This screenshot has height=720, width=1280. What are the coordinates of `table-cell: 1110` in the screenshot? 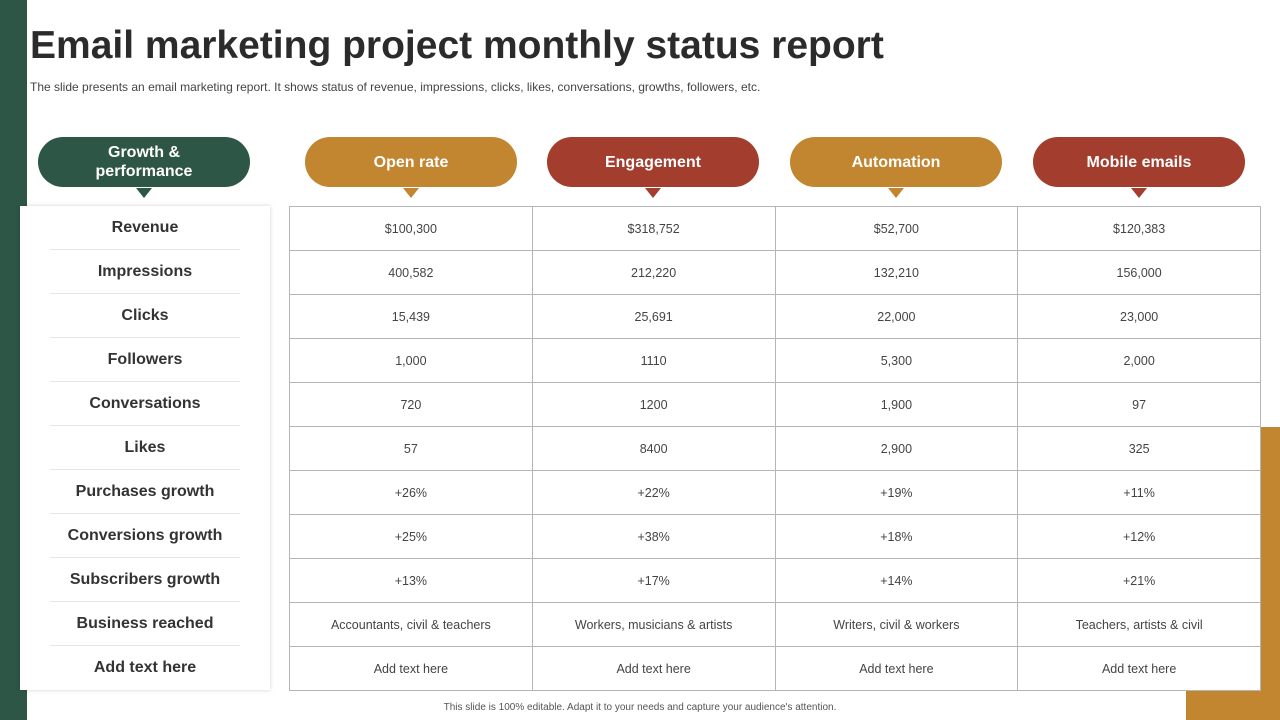 It's located at (653, 360).